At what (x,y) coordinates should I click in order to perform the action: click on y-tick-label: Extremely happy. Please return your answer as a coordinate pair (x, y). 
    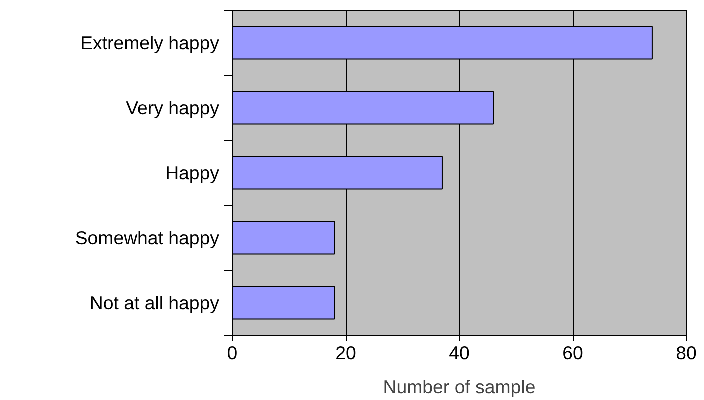
    Looking at the image, I should click on (150, 43).